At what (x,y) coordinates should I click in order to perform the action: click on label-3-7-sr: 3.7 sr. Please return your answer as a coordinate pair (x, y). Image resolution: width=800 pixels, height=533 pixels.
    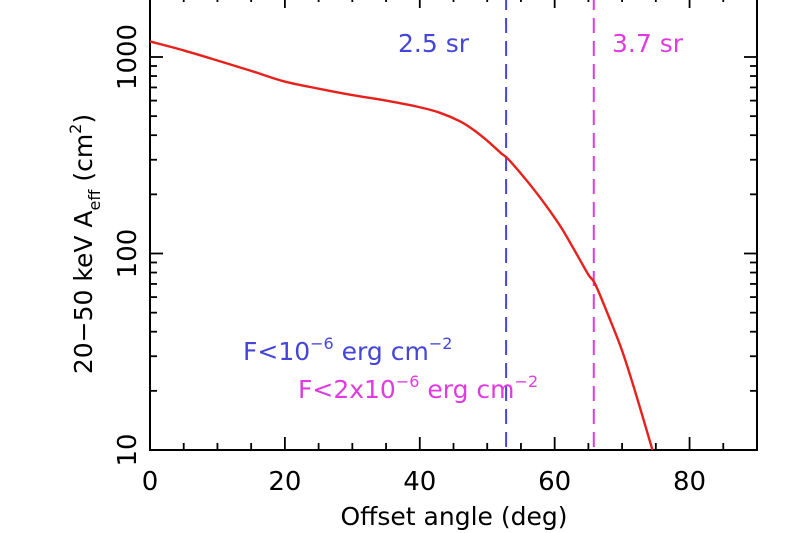
    Looking at the image, I should click on (648, 43).